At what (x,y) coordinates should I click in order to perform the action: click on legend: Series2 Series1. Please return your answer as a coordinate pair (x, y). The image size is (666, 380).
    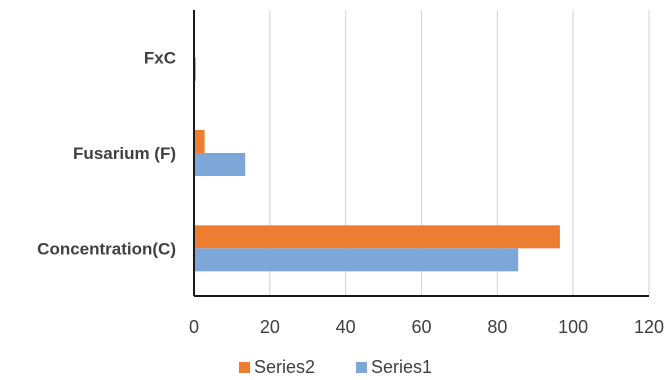
    Looking at the image, I should click on (335, 367).